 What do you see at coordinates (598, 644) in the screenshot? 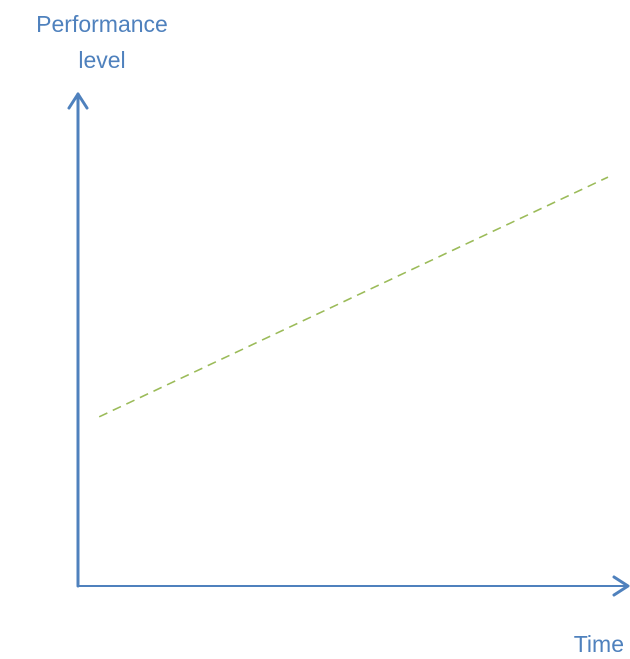
I see `x-axis-label: Time` at bounding box center [598, 644].